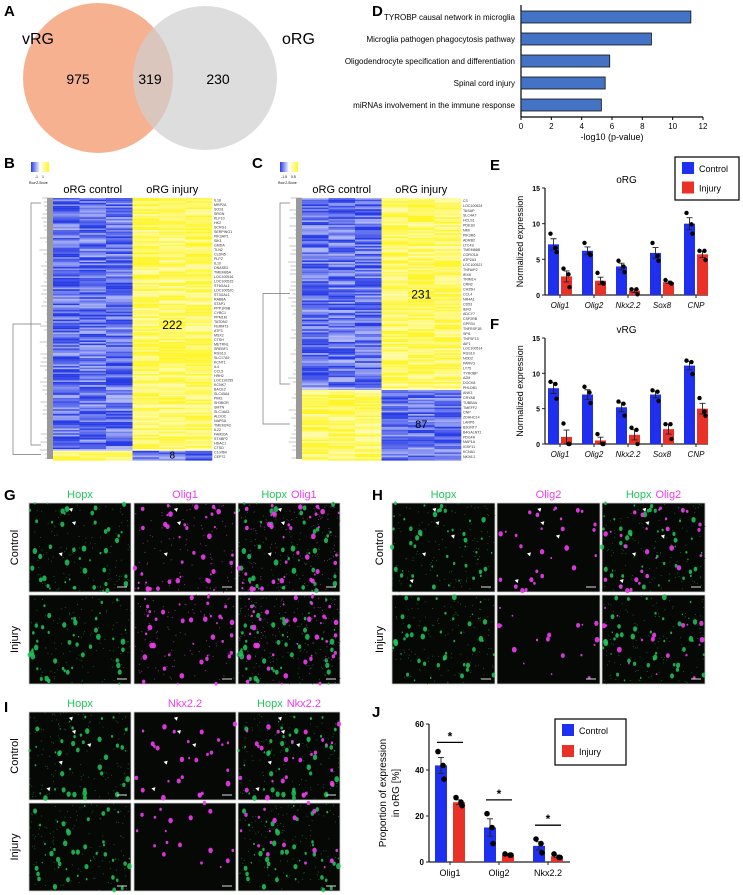 The height and width of the screenshot is (895, 743). I want to click on gene-label: SH3BGR, so click(221, 403).